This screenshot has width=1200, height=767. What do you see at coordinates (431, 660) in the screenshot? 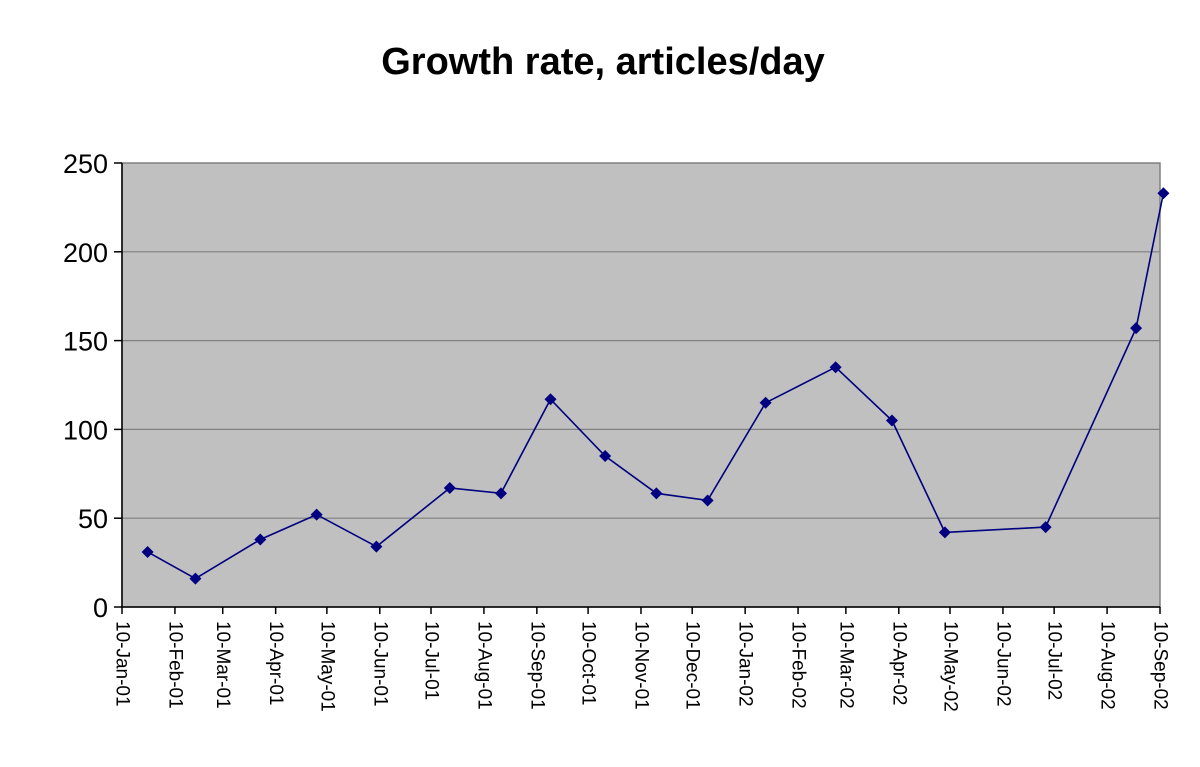
I see `x-tick-label: 10-Jul-01` at bounding box center [431, 660].